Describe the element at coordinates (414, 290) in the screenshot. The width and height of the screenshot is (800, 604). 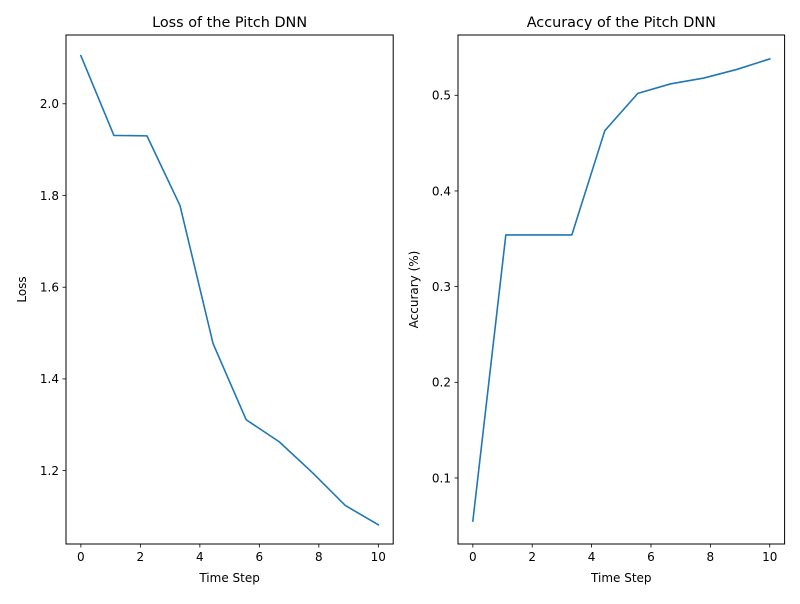
I see `y-axis-label: Accurary (%)` at that location.